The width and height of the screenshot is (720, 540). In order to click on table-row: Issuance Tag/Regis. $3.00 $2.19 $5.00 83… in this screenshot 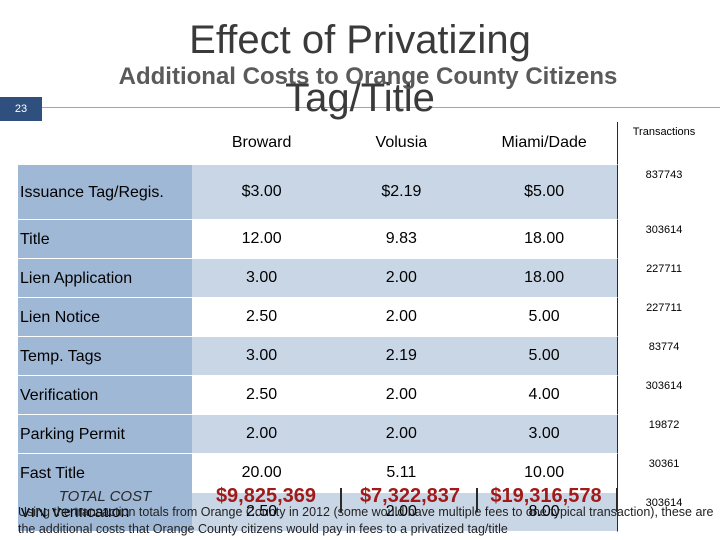, I will do `click(364, 192)`.